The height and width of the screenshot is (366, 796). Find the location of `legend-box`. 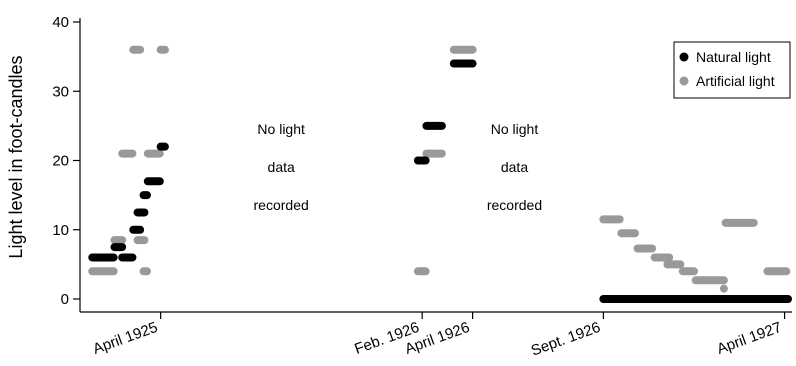

legend-box is located at coordinates (732, 70).